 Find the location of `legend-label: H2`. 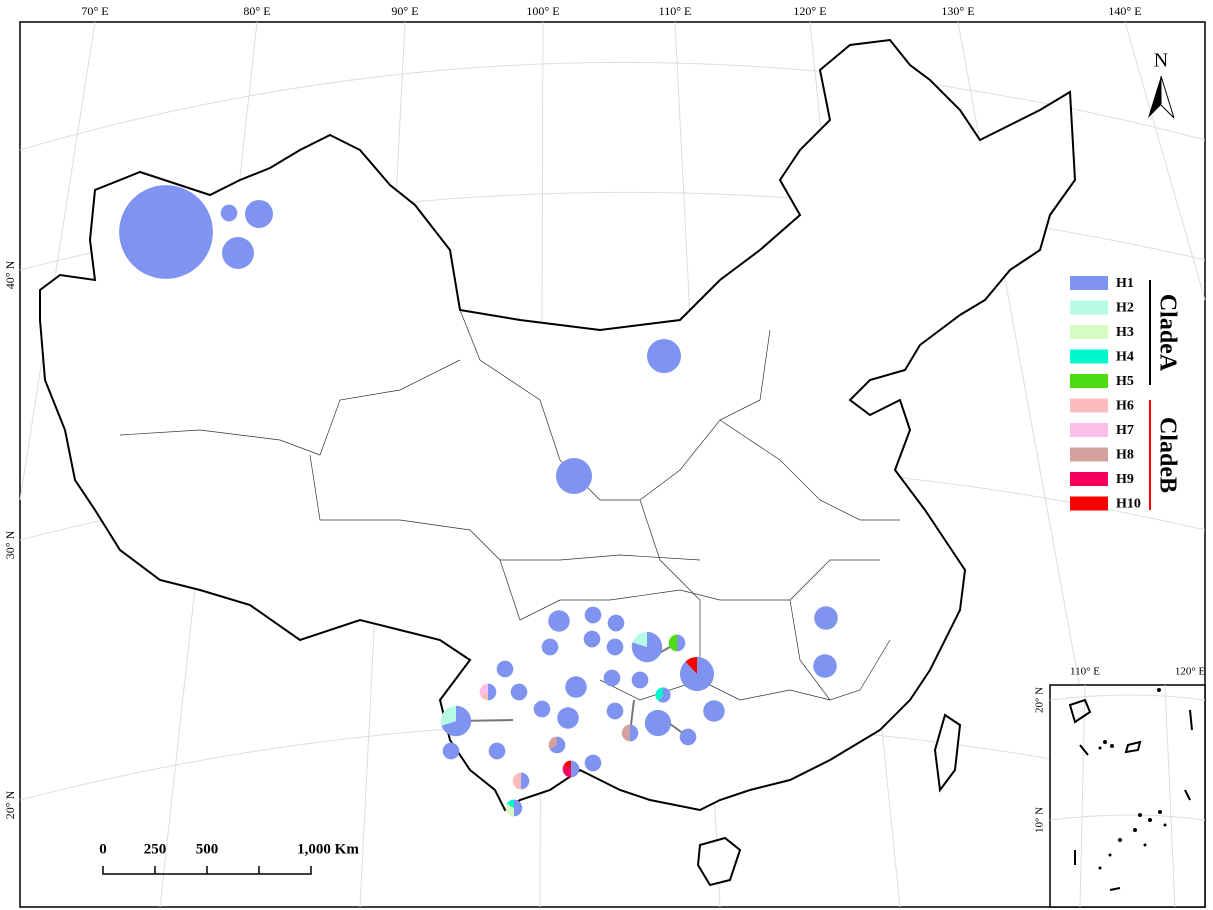

legend-label: H2 is located at coordinates (1125, 308).